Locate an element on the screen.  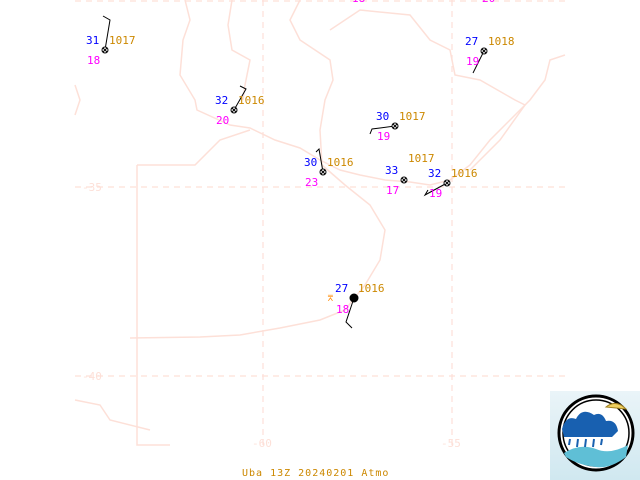
partial-dewpoint: 18 is located at coordinates (358, 2).